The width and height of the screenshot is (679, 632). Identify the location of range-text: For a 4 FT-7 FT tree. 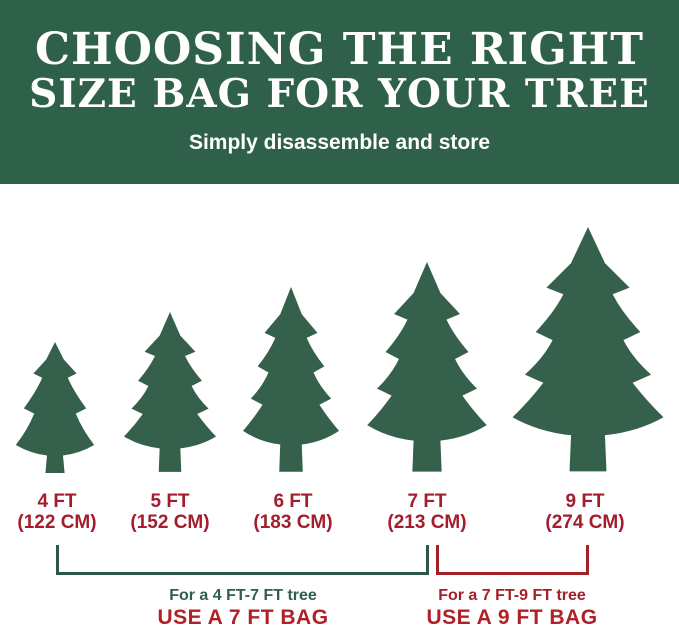
(243, 595).